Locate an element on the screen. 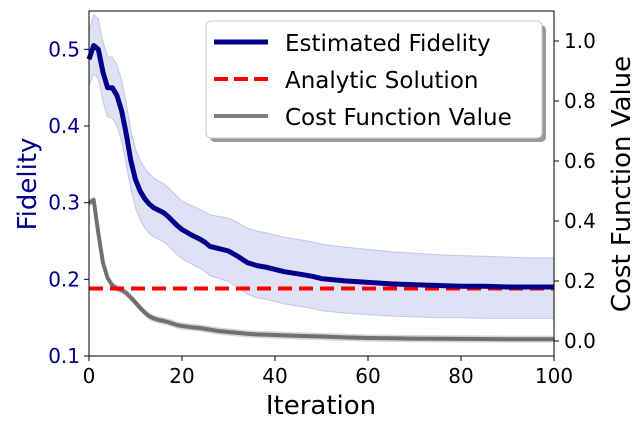  x-tick-label: 20 is located at coordinates (181, 376).